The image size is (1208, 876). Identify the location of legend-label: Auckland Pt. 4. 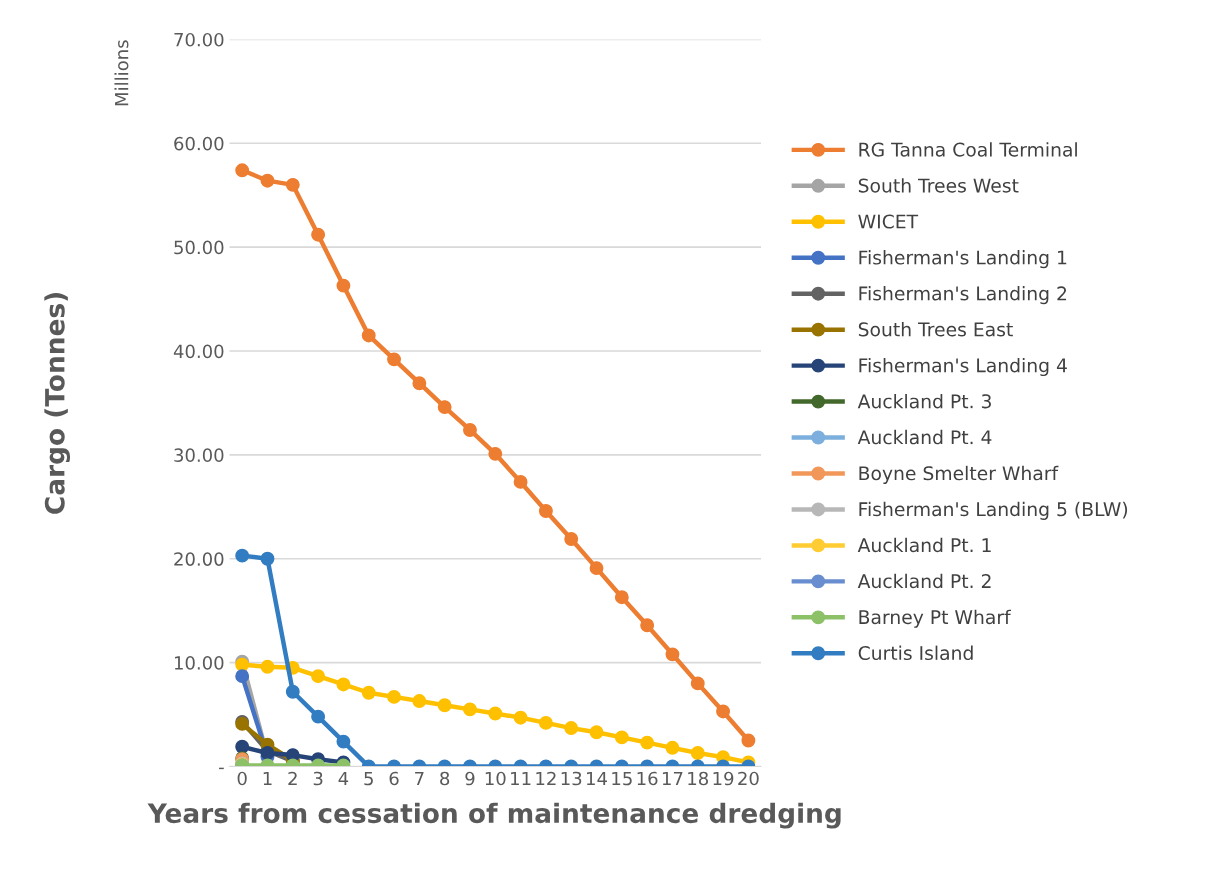
(924, 437).